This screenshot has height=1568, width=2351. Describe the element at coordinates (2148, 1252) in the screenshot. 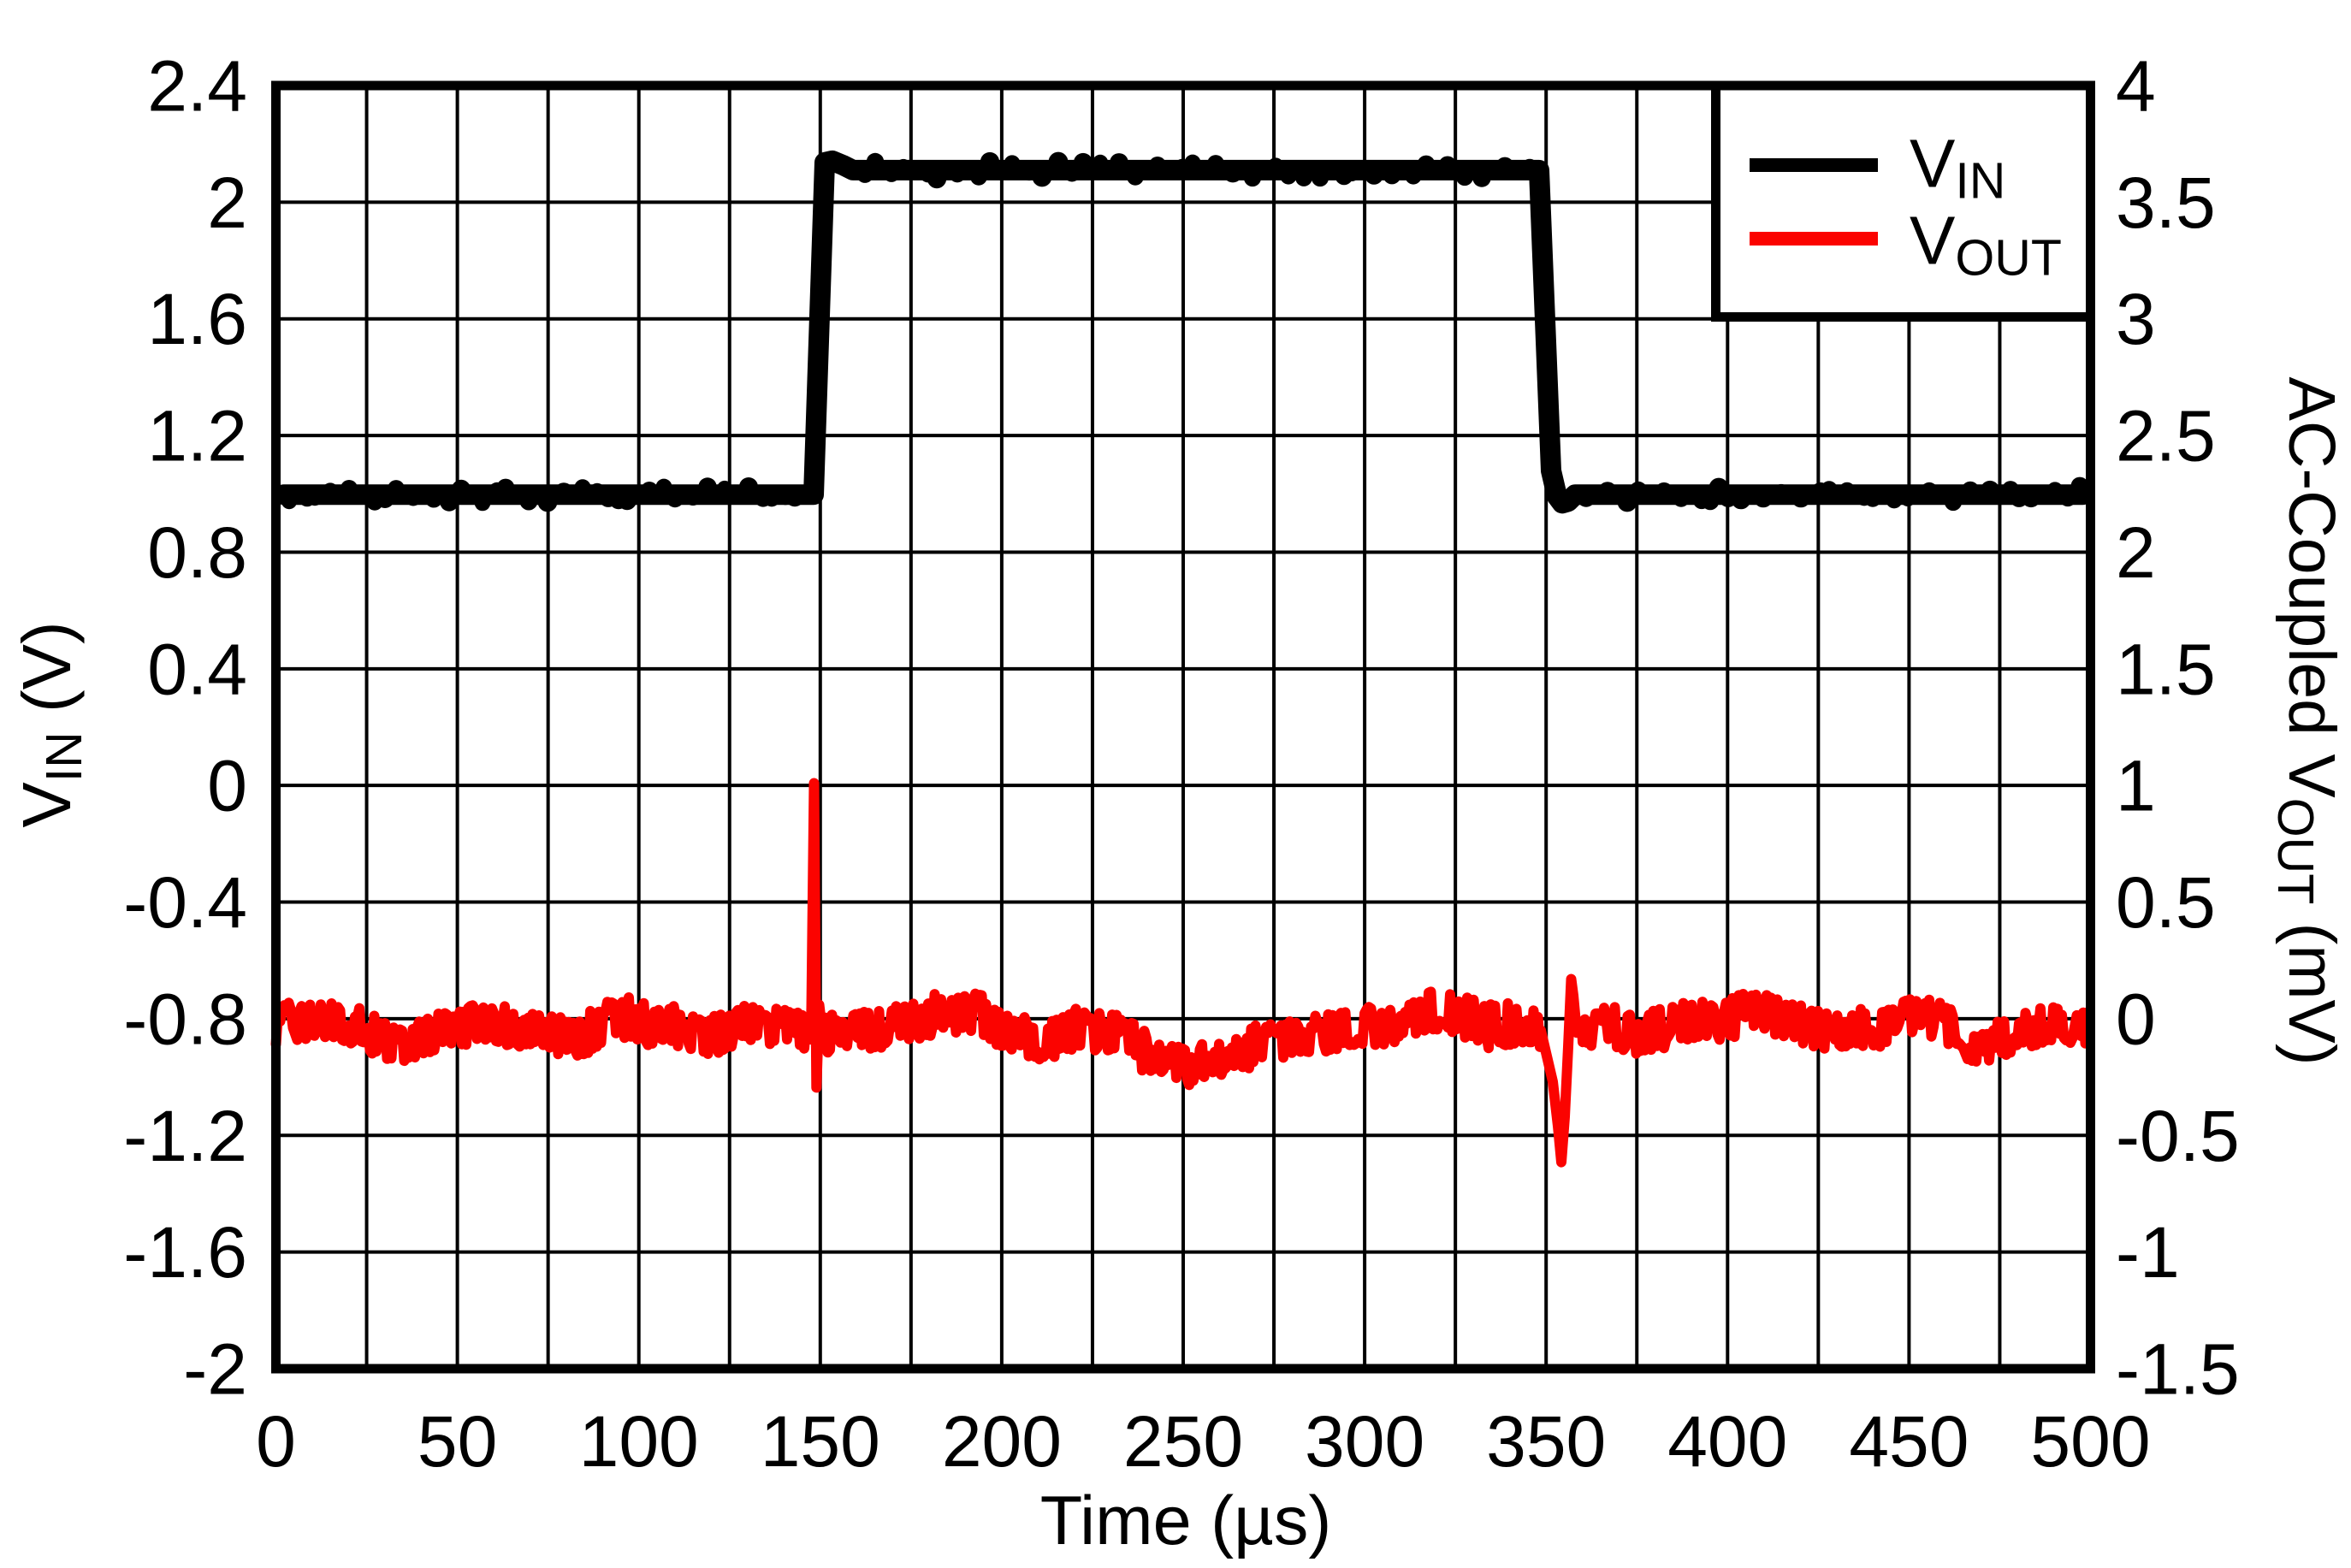

I see `svg-text: -1` at that location.